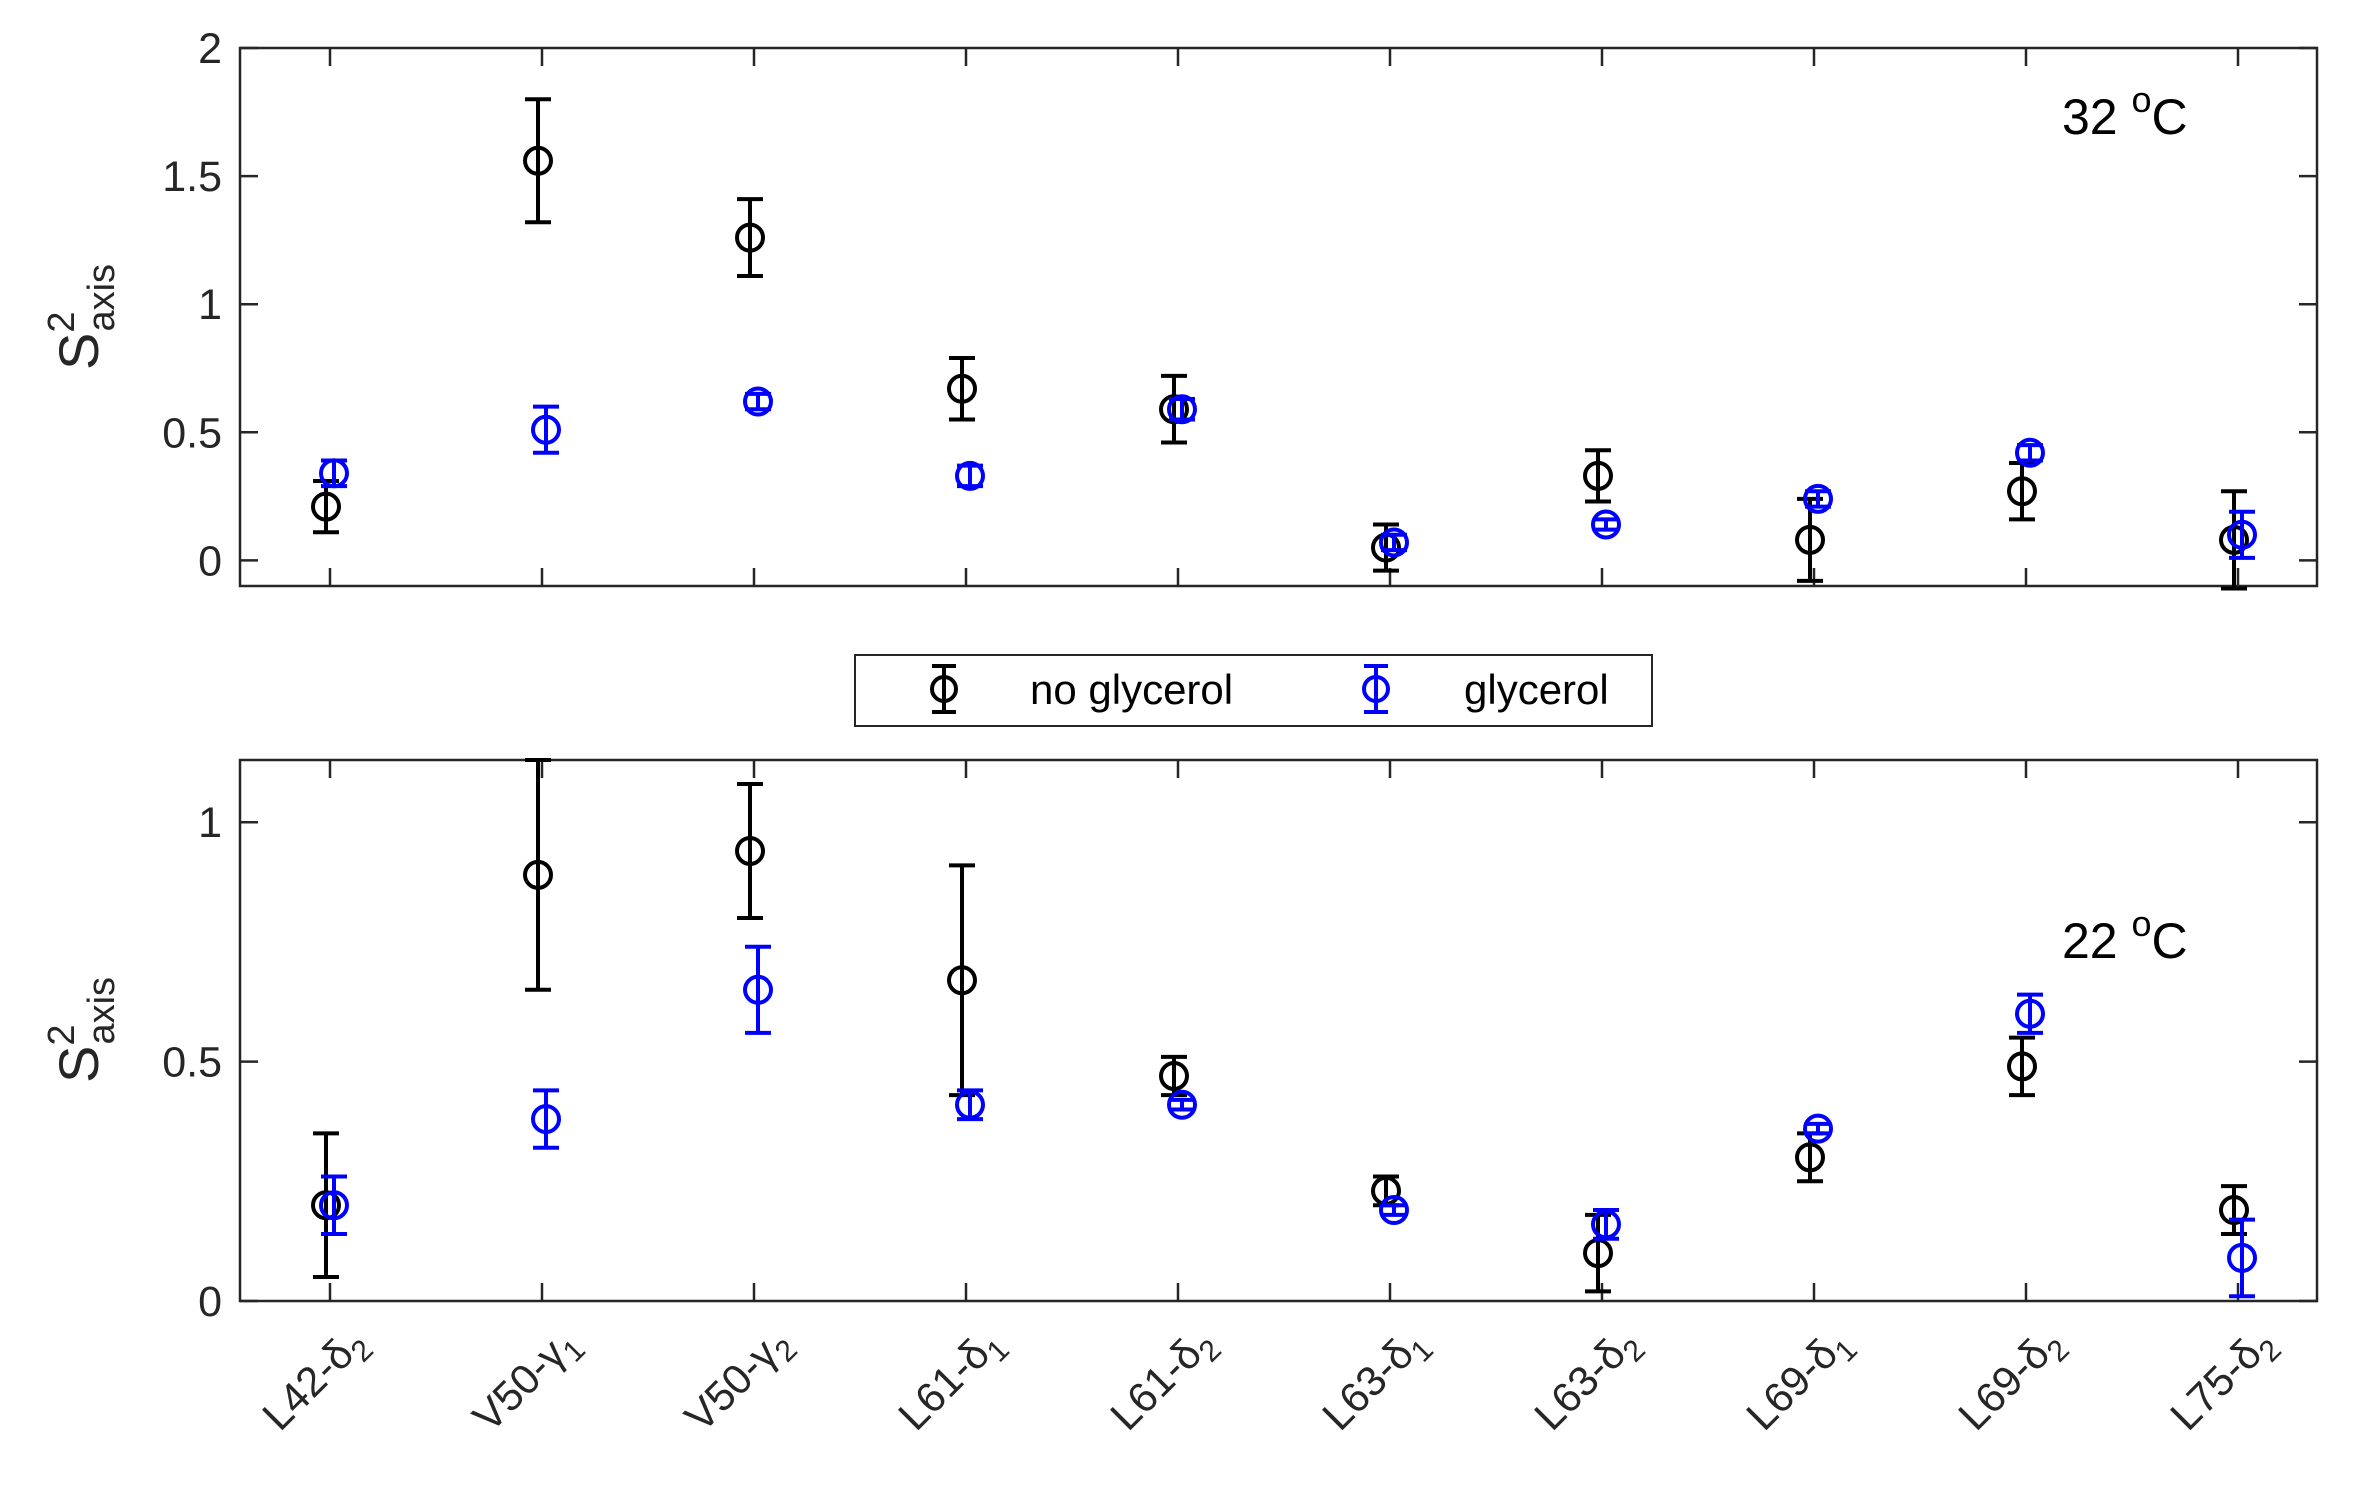 The height and width of the screenshot is (1497, 2361). I want to click on top-y-title-sup: 2, so click(62, 322).